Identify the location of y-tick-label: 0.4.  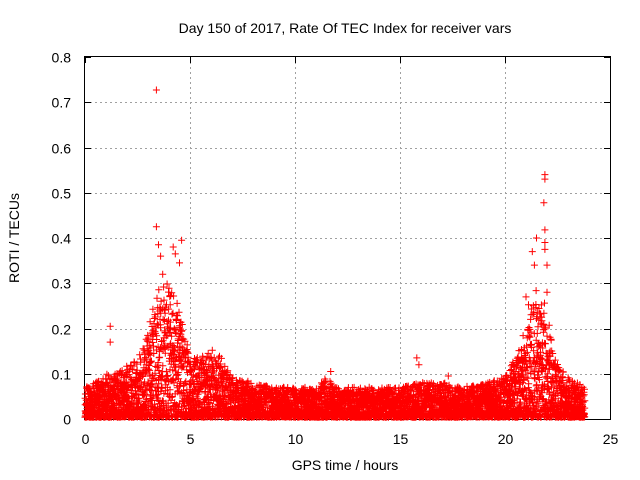
(62, 239).